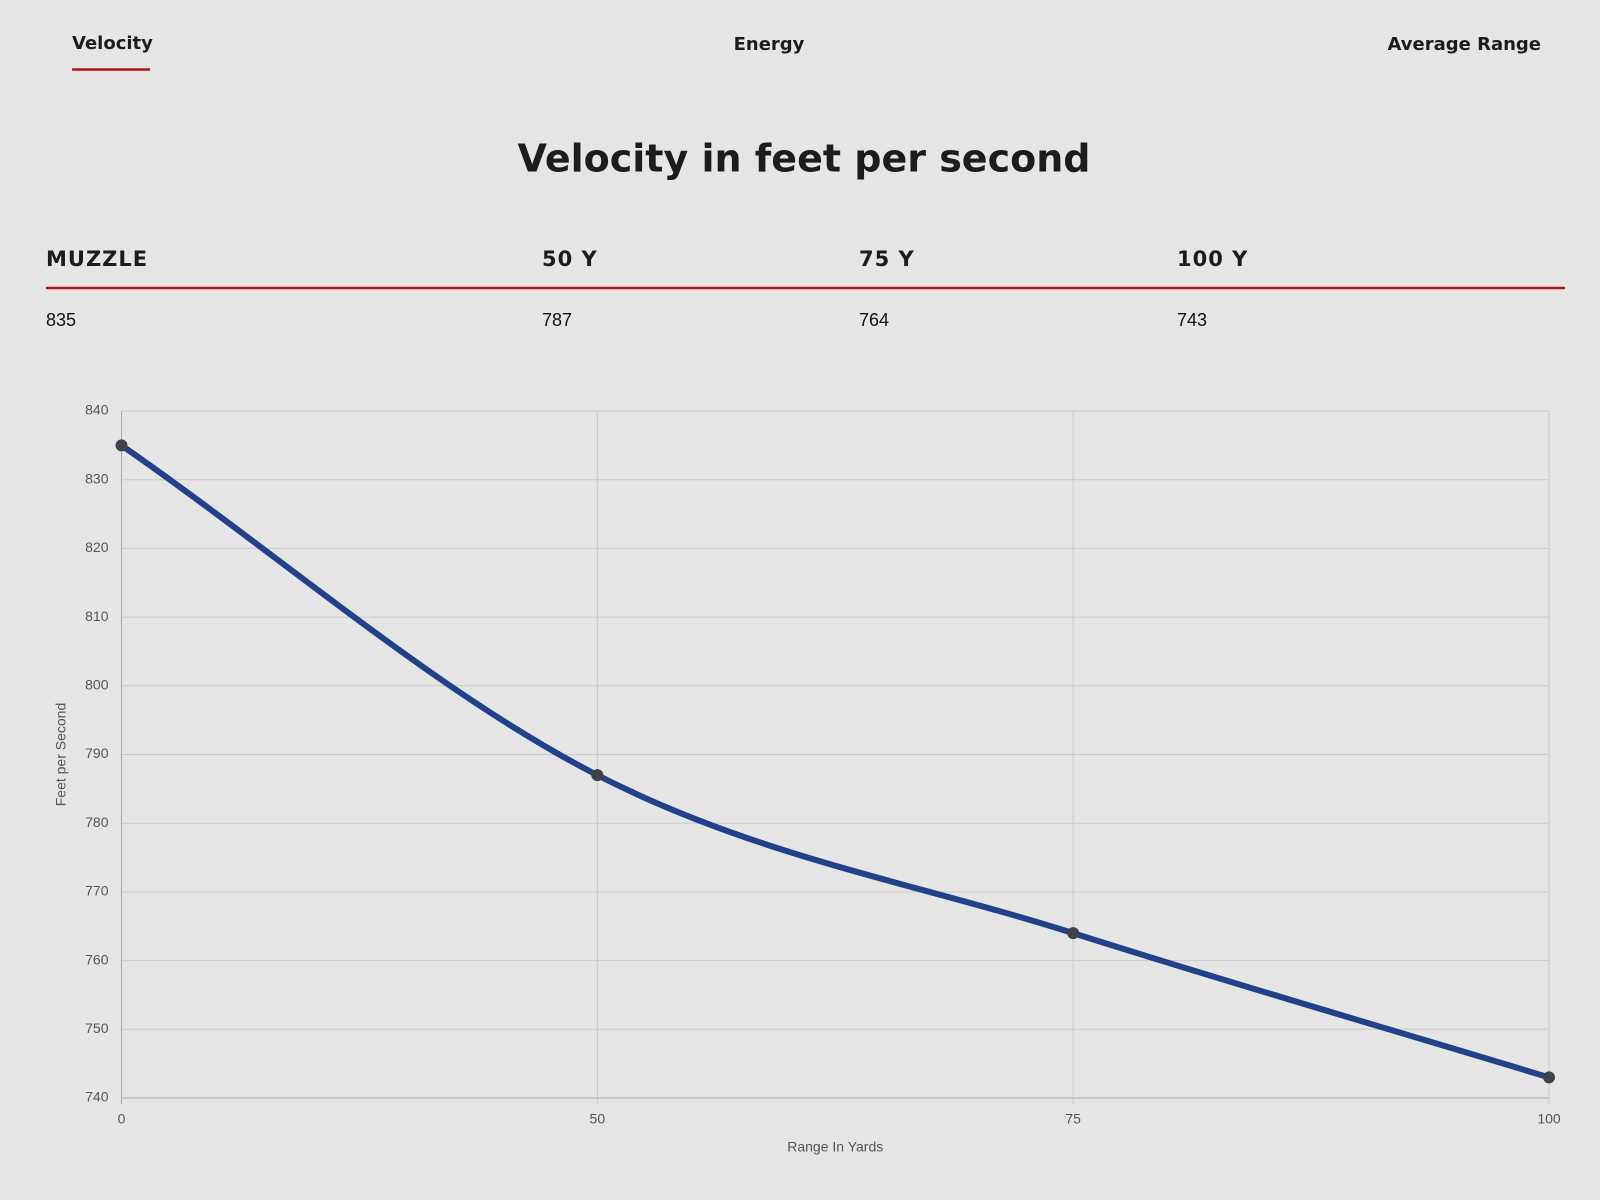 The height and width of the screenshot is (1200, 1600). Describe the element at coordinates (874, 320) in the screenshot. I see `table-cell: 764` at that location.